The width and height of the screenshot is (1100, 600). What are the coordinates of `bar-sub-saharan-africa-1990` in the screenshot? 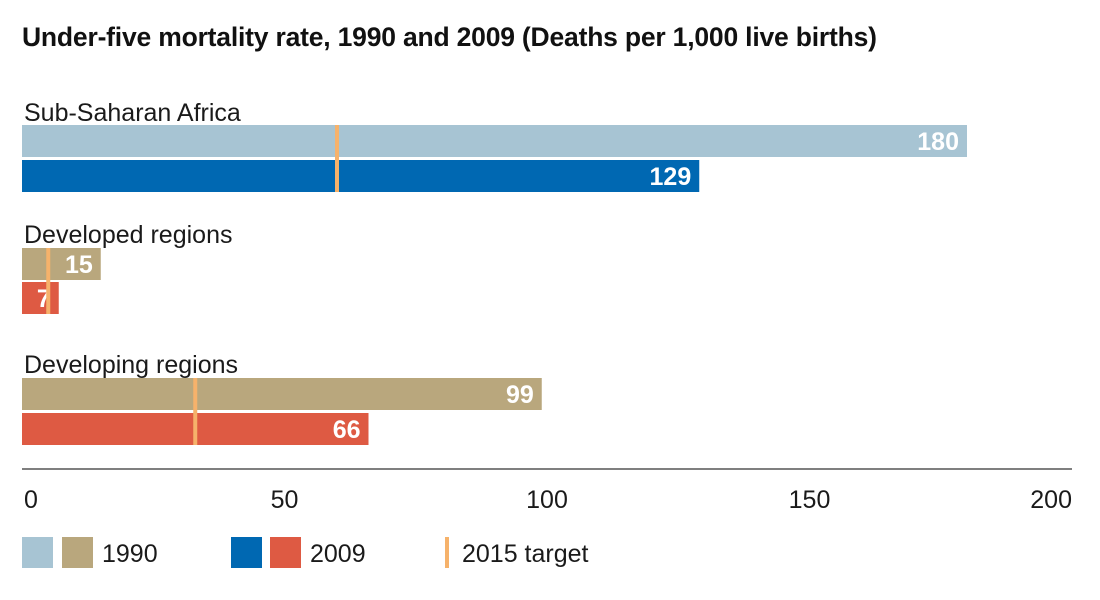 It's located at (494, 141).